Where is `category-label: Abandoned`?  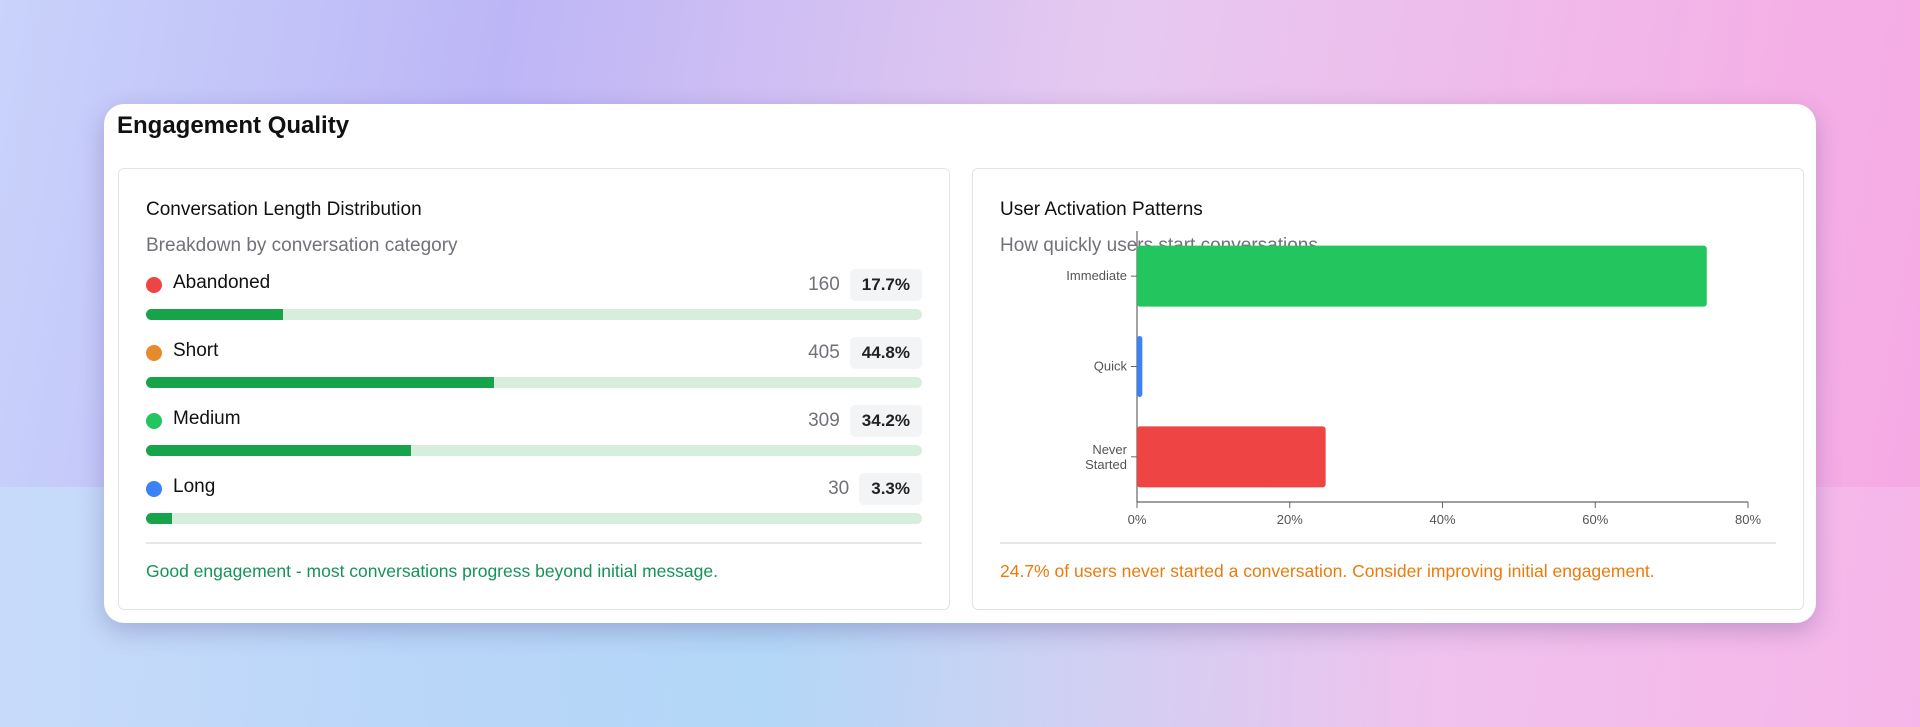 category-label: Abandoned is located at coordinates (222, 282).